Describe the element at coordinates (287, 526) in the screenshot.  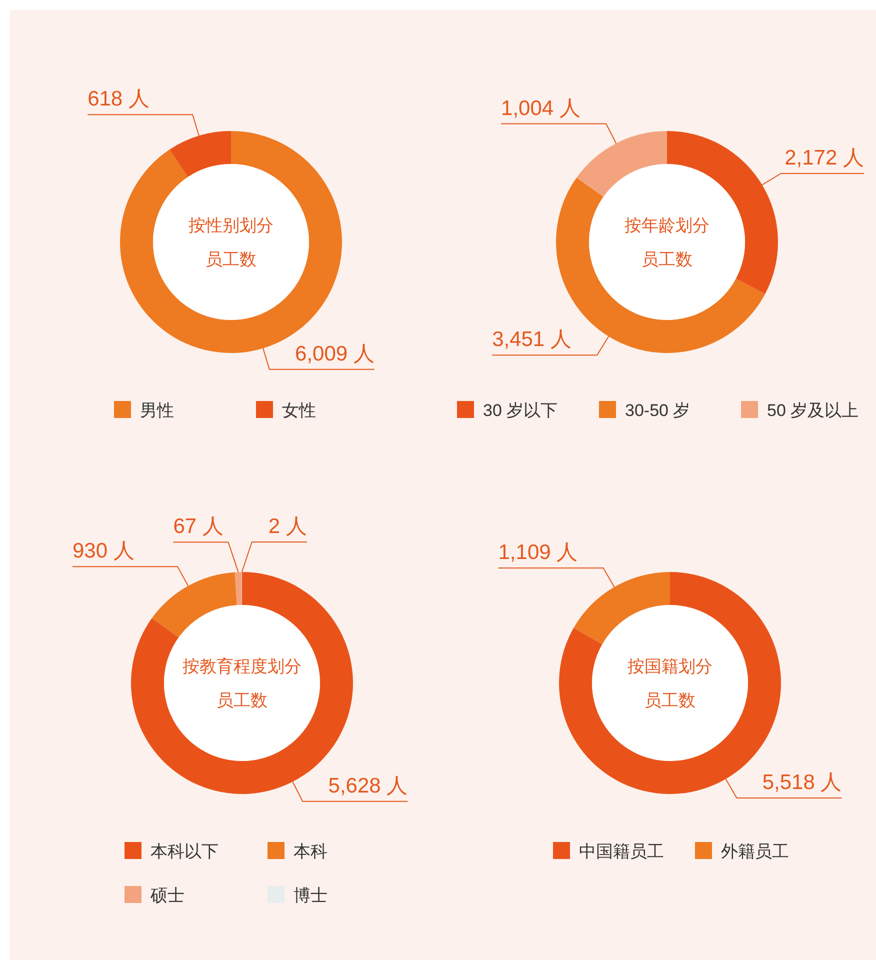
I see `data-label: 2 人` at that location.